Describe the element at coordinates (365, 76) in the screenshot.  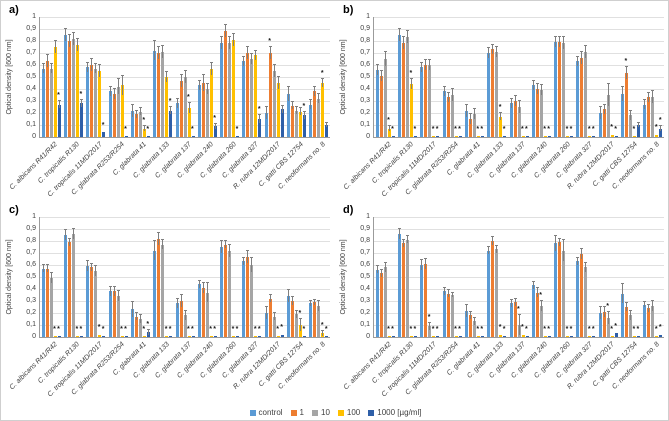
I see `y-tick-label: 0,5` at that location.